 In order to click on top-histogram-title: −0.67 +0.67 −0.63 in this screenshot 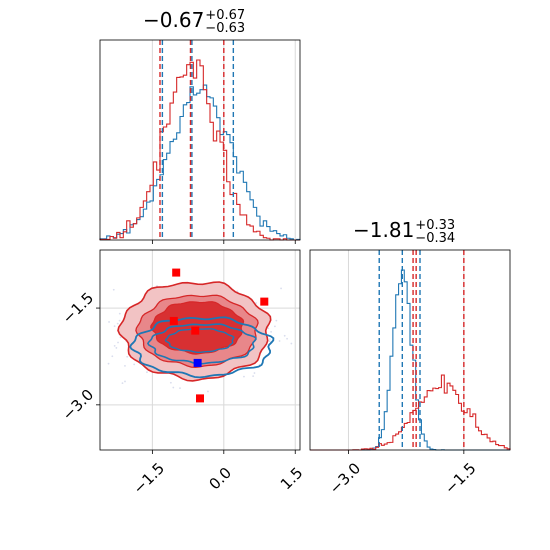, I will do `click(194, 21)`.